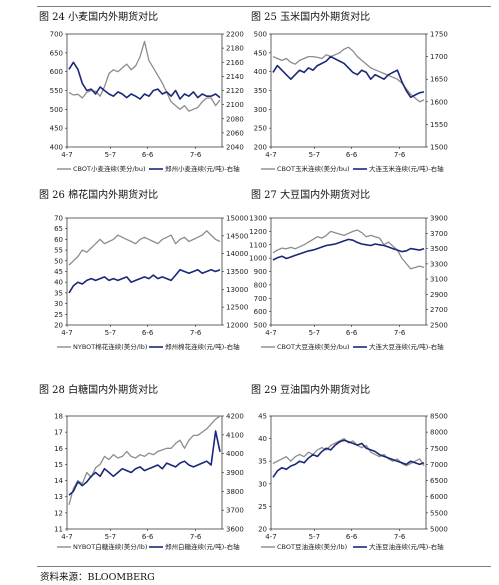  I want to click on left-tick-label: 300, so click(260, 110).